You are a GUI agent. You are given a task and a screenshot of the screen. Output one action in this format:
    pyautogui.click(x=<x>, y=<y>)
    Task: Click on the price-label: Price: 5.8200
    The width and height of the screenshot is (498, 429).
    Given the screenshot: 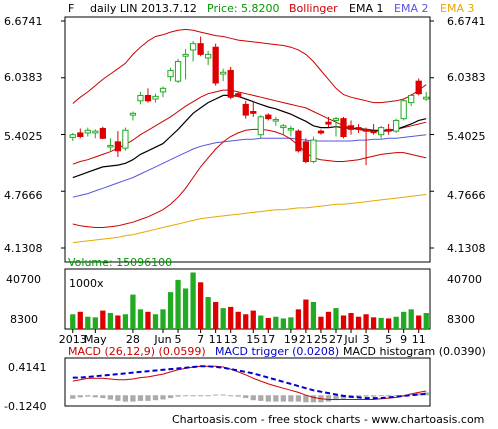 What is the action you would take?
    pyautogui.click(x=243, y=8)
    